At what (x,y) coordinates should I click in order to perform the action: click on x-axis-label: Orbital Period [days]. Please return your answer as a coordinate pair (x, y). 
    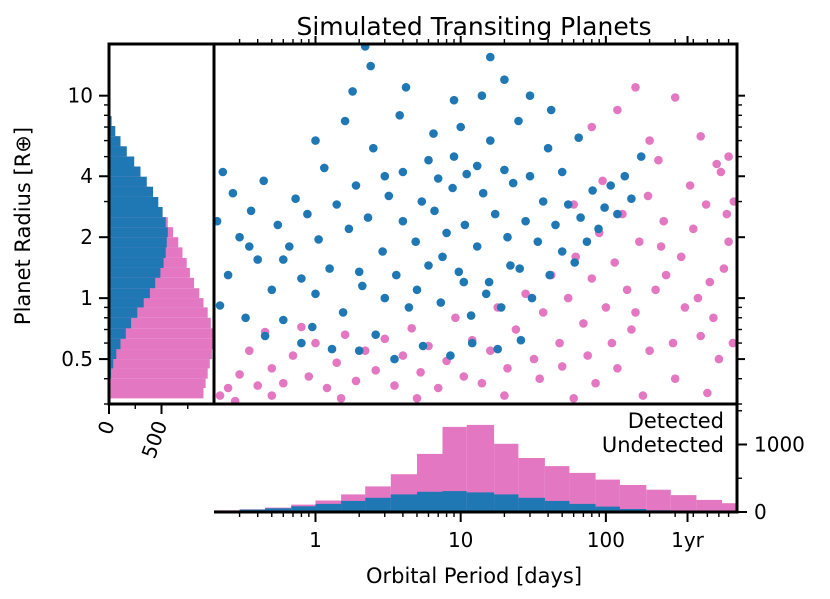
    Looking at the image, I should click on (474, 576).